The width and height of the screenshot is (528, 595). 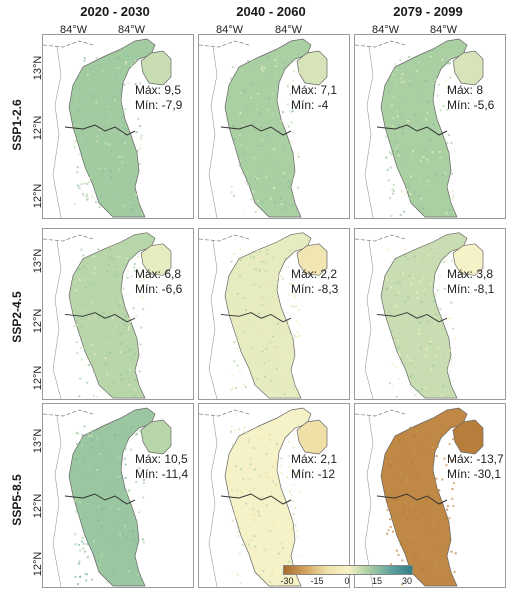 I want to click on map-panel: Máx: 2,2 Mín: -8,3, so click(x=274, y=314).